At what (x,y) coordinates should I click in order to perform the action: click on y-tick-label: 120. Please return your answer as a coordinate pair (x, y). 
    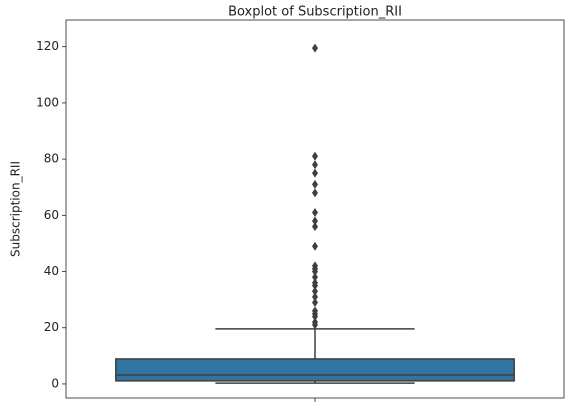
    Looking at the image, I should click on (47, 46).